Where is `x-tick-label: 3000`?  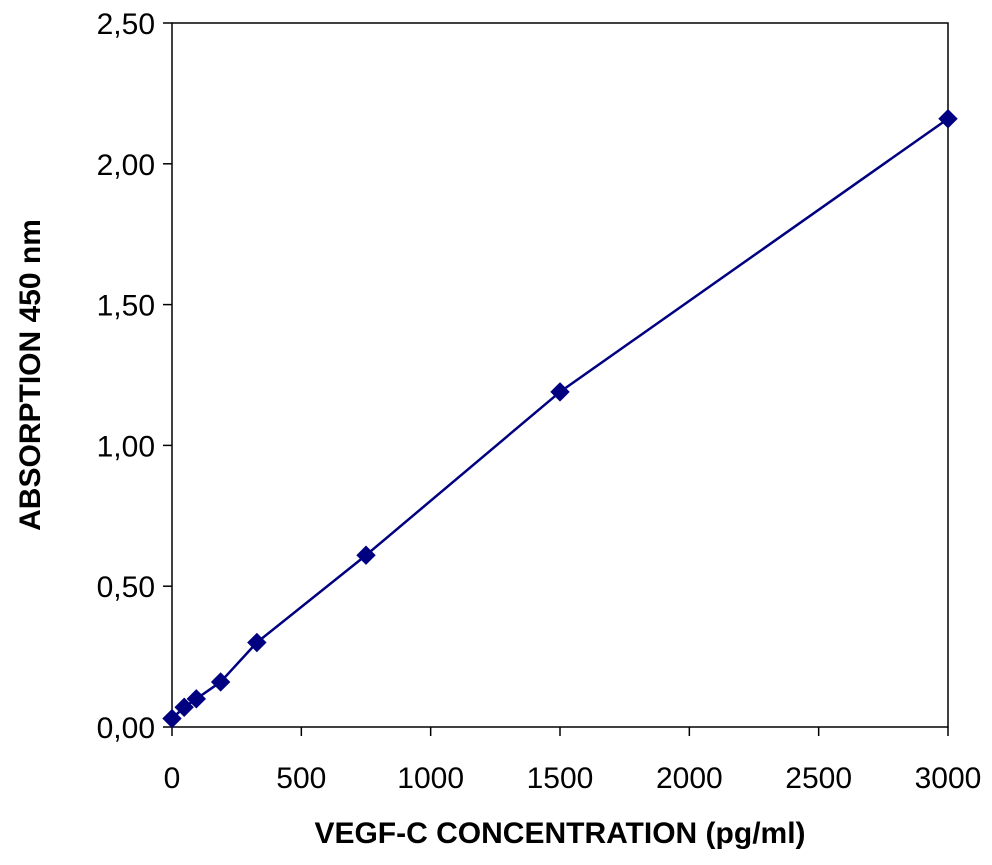
x-tick-label: 3000 is located at coordinates (948, 778).